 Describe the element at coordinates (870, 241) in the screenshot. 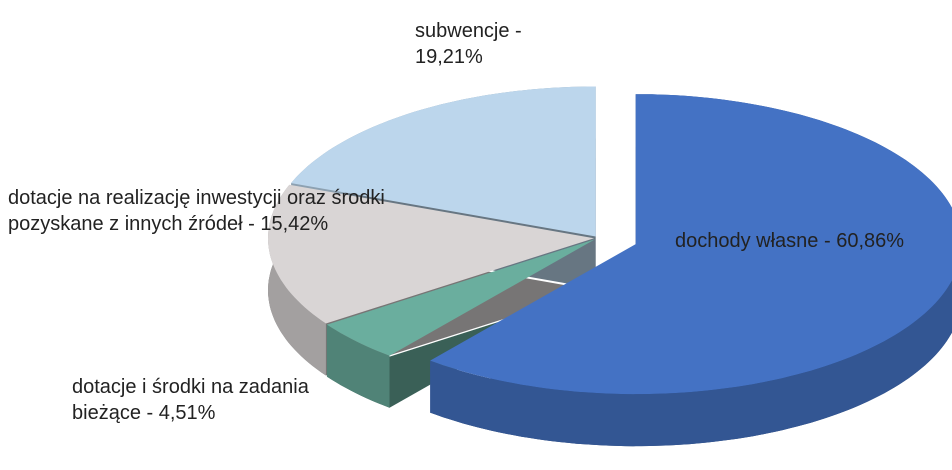

I see `value-label: 60,86%` at that location.